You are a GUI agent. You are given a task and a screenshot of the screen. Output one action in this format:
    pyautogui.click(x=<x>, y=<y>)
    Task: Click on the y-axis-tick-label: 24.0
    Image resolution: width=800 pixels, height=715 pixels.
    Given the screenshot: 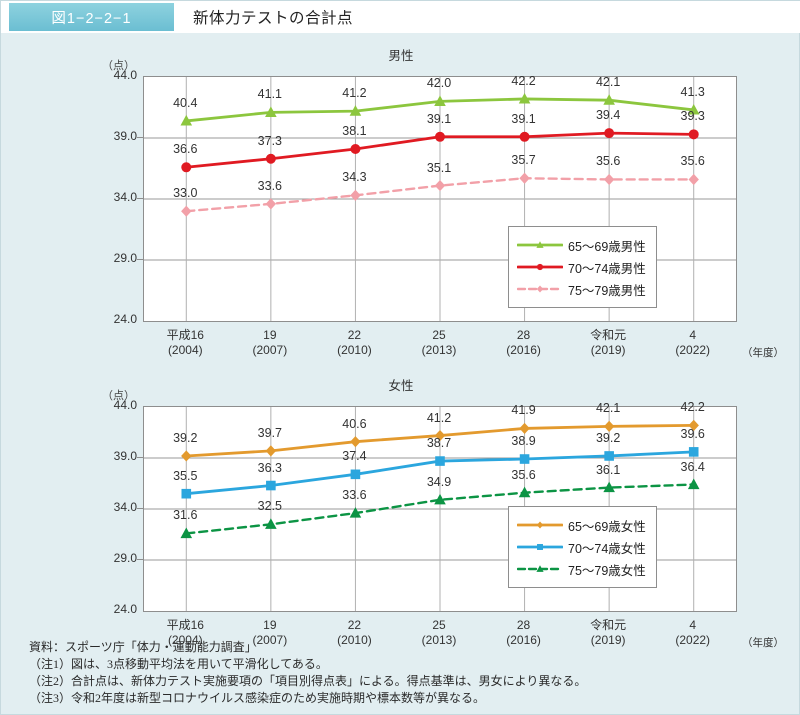 What is the action you would take?
    pyautogui.click(x=125, y=609)
    